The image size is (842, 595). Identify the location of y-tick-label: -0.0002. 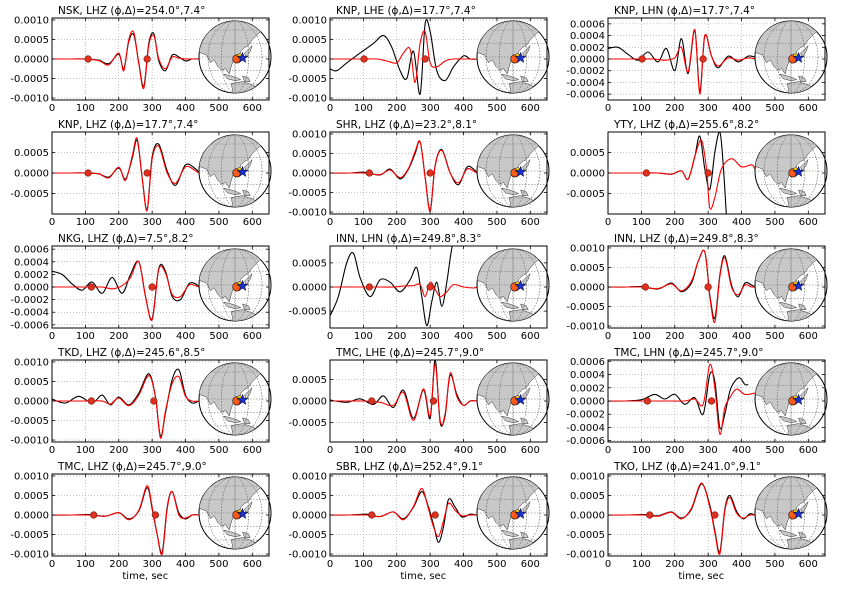
(29, 300).